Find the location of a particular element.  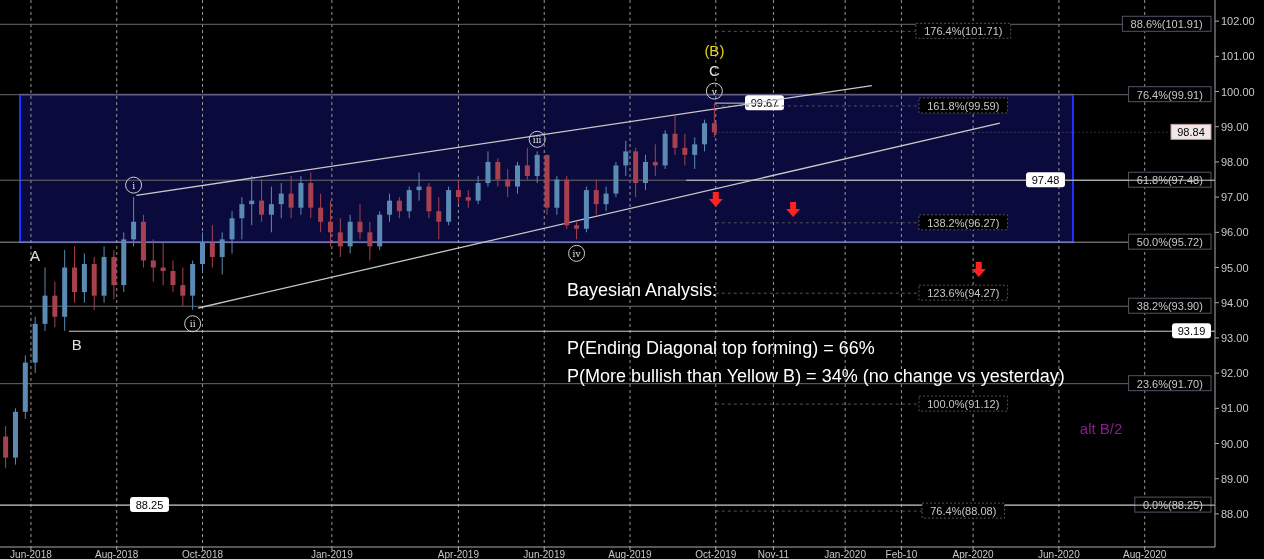

y-tick-label: 92.00 is located at coordinates (1235, 373).